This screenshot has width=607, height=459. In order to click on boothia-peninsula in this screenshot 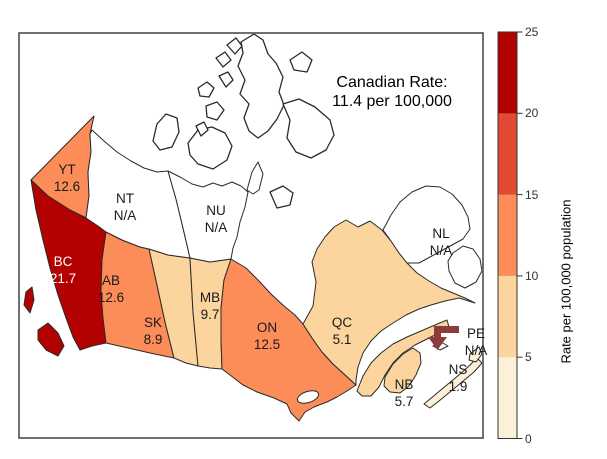, I will do `click(255, 178)`.